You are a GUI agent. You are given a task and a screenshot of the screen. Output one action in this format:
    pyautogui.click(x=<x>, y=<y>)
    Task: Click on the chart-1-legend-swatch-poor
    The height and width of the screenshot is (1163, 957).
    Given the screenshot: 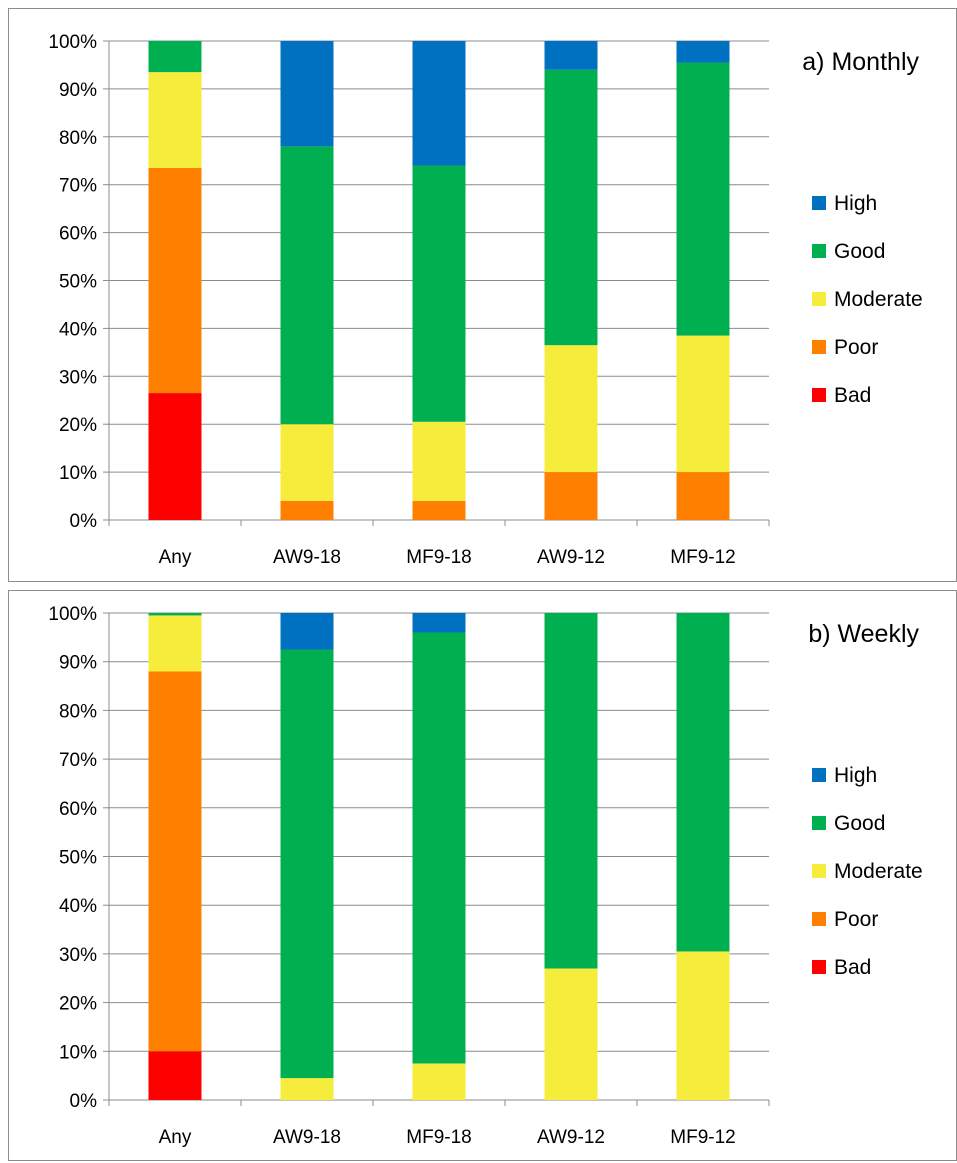 What is the action you would take?
    pyautogui.click(x=819, y=919)
    